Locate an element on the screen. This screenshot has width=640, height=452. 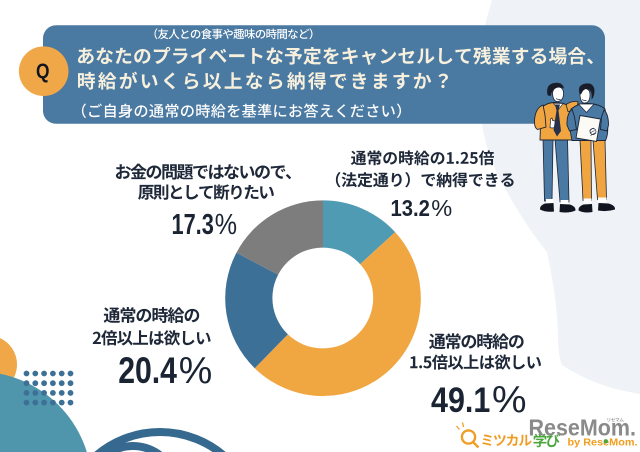
svg-text: ReseMom. is located at coordinates (583, 428).